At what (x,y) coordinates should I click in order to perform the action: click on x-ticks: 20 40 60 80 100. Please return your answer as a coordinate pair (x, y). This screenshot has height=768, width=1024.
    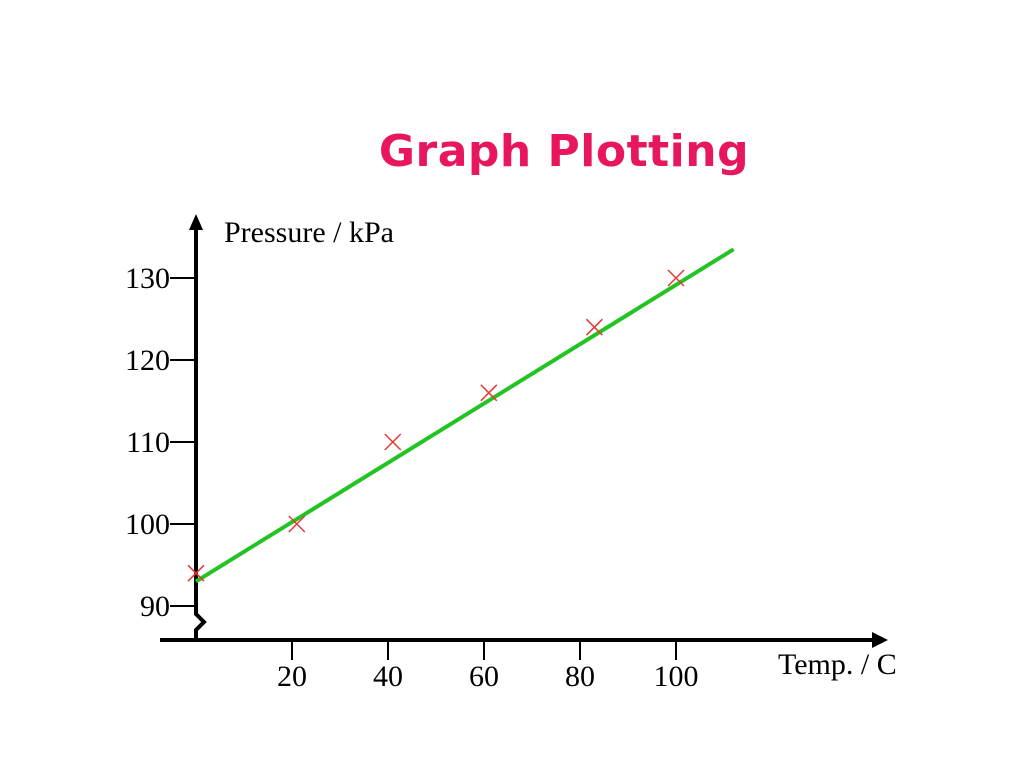
    Looking at the image, I should click on (488, 666).